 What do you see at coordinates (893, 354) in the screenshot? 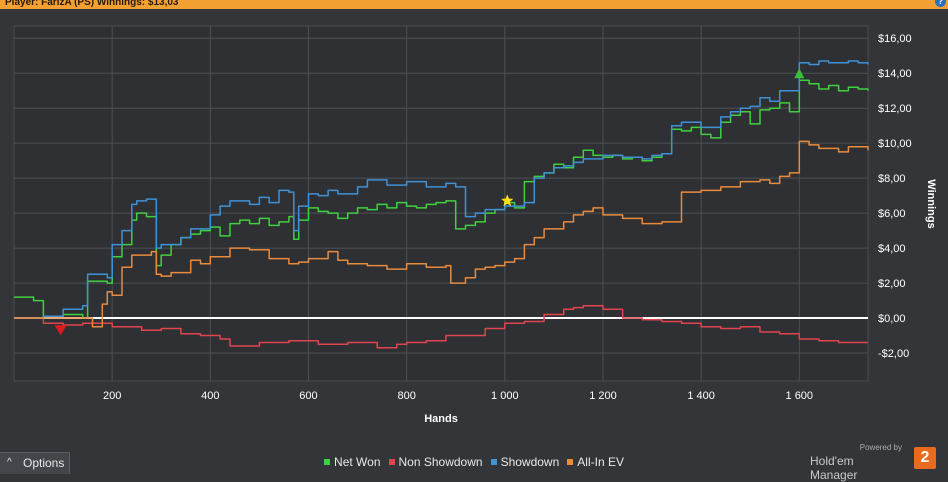
I see `y-tick-label: -$2,00` at bounding box center [893, 354].